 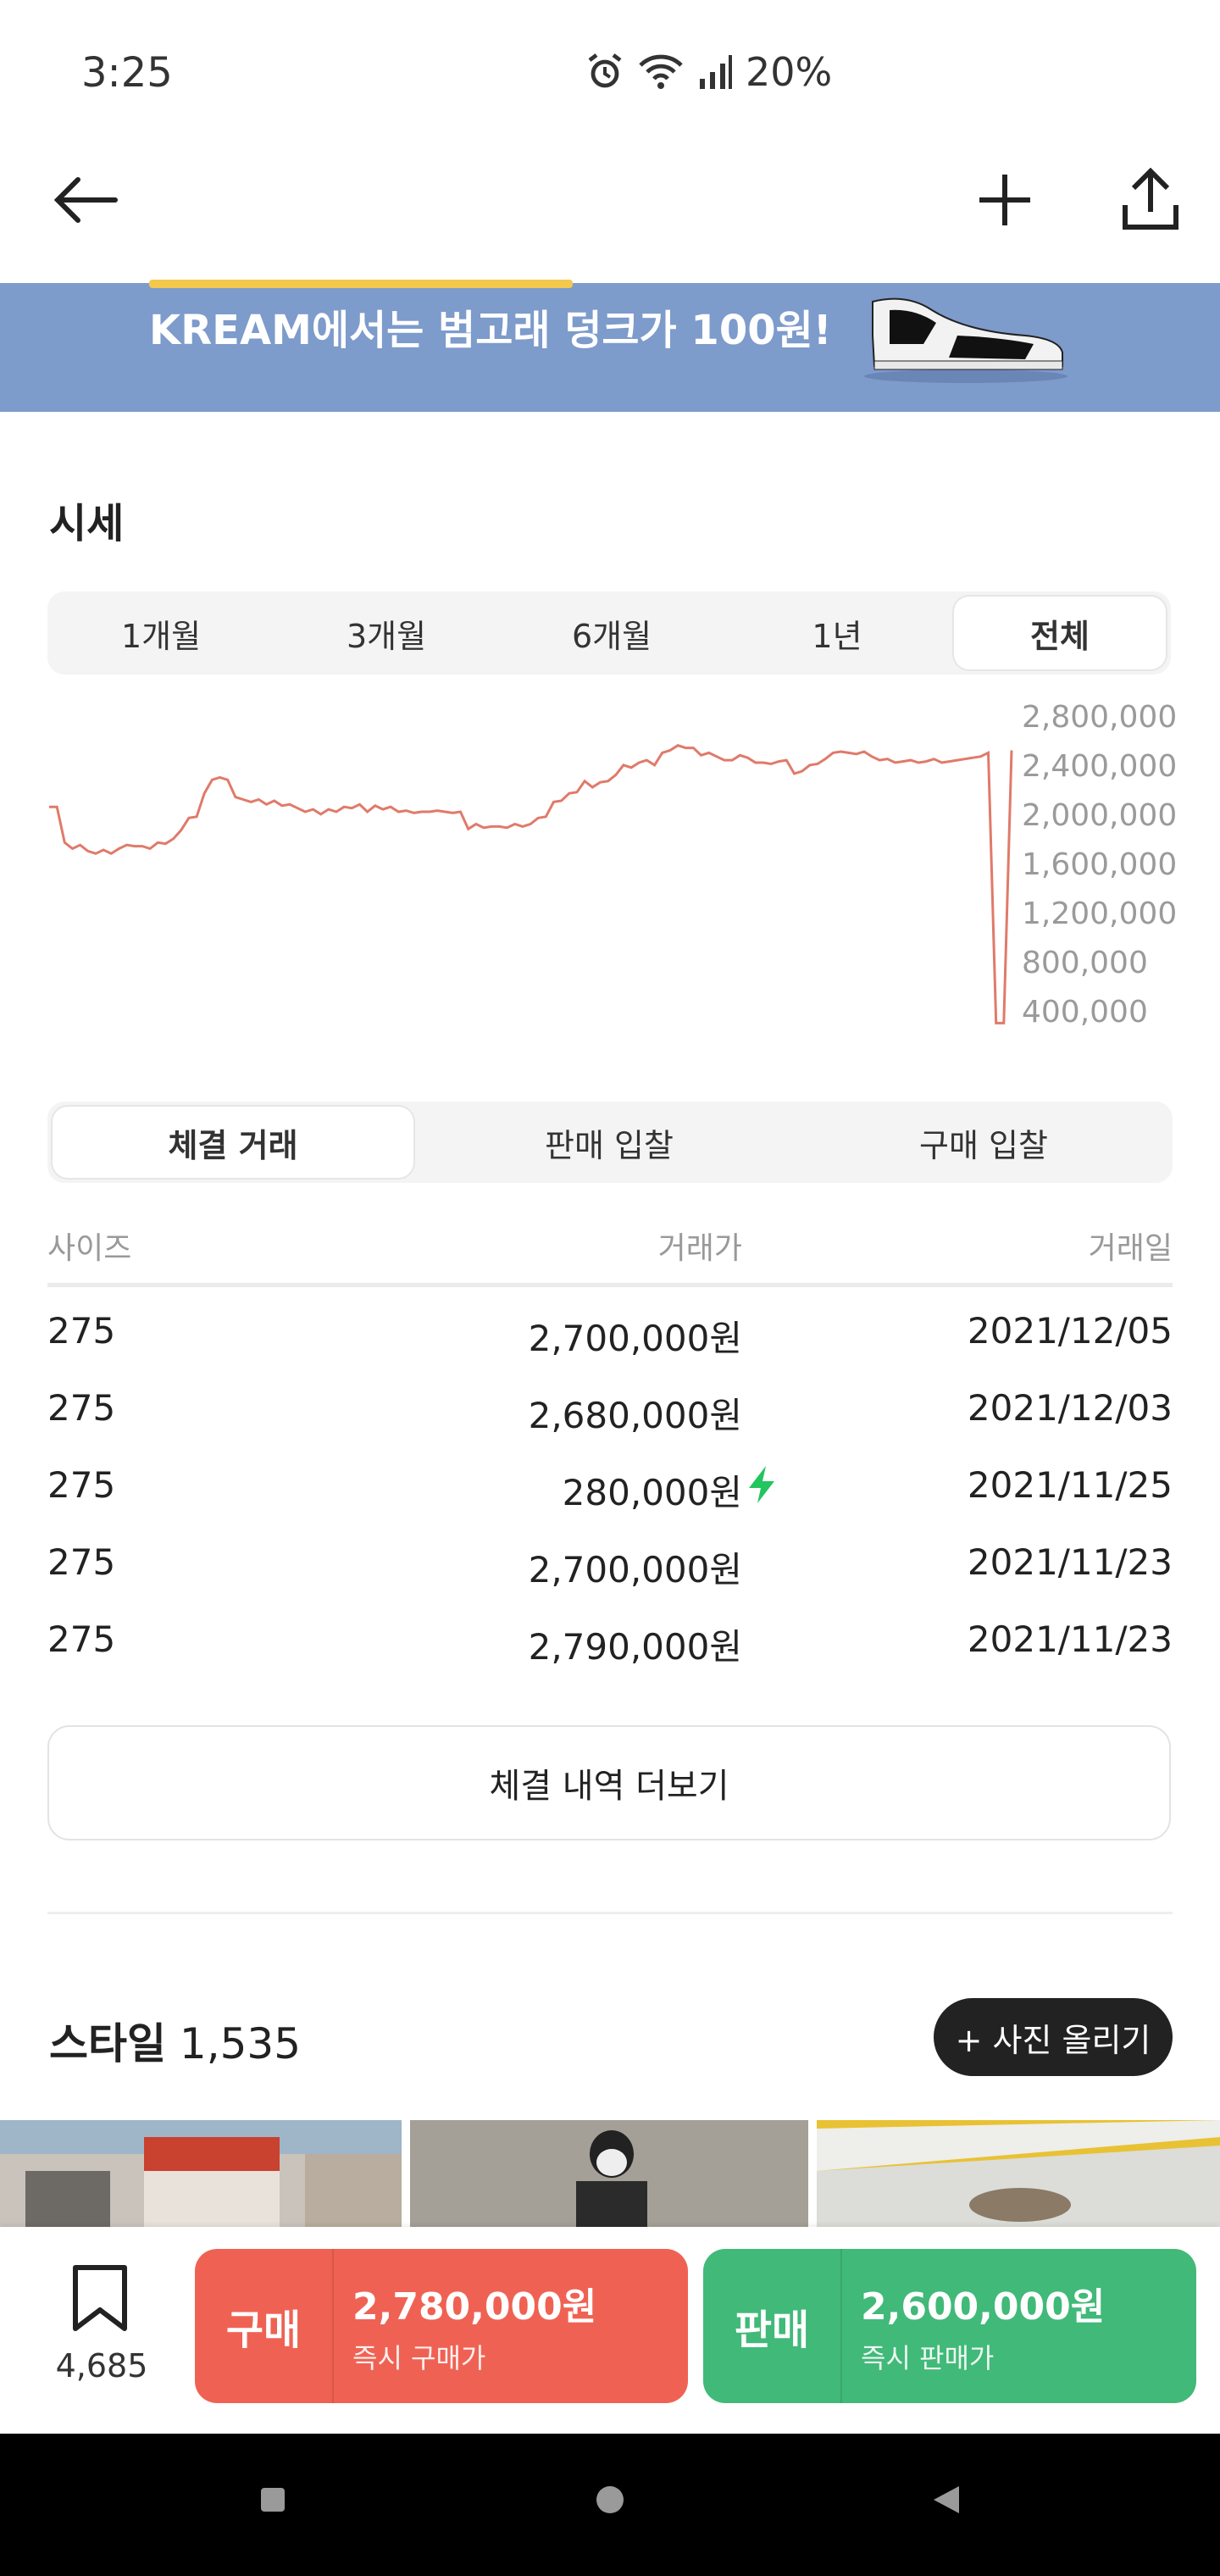 What do you see at coordinates (1100, 864) in the screenshot?
I see `y-tick-label: 1,600,000` at bounding box center [1100, 864].